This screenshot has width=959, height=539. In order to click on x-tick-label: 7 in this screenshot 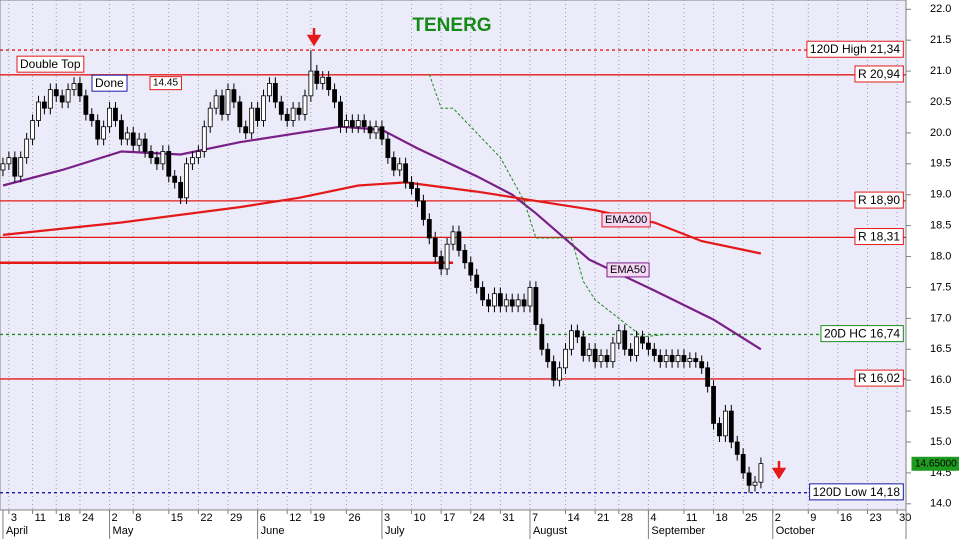, I will do `click(535, 518)`.